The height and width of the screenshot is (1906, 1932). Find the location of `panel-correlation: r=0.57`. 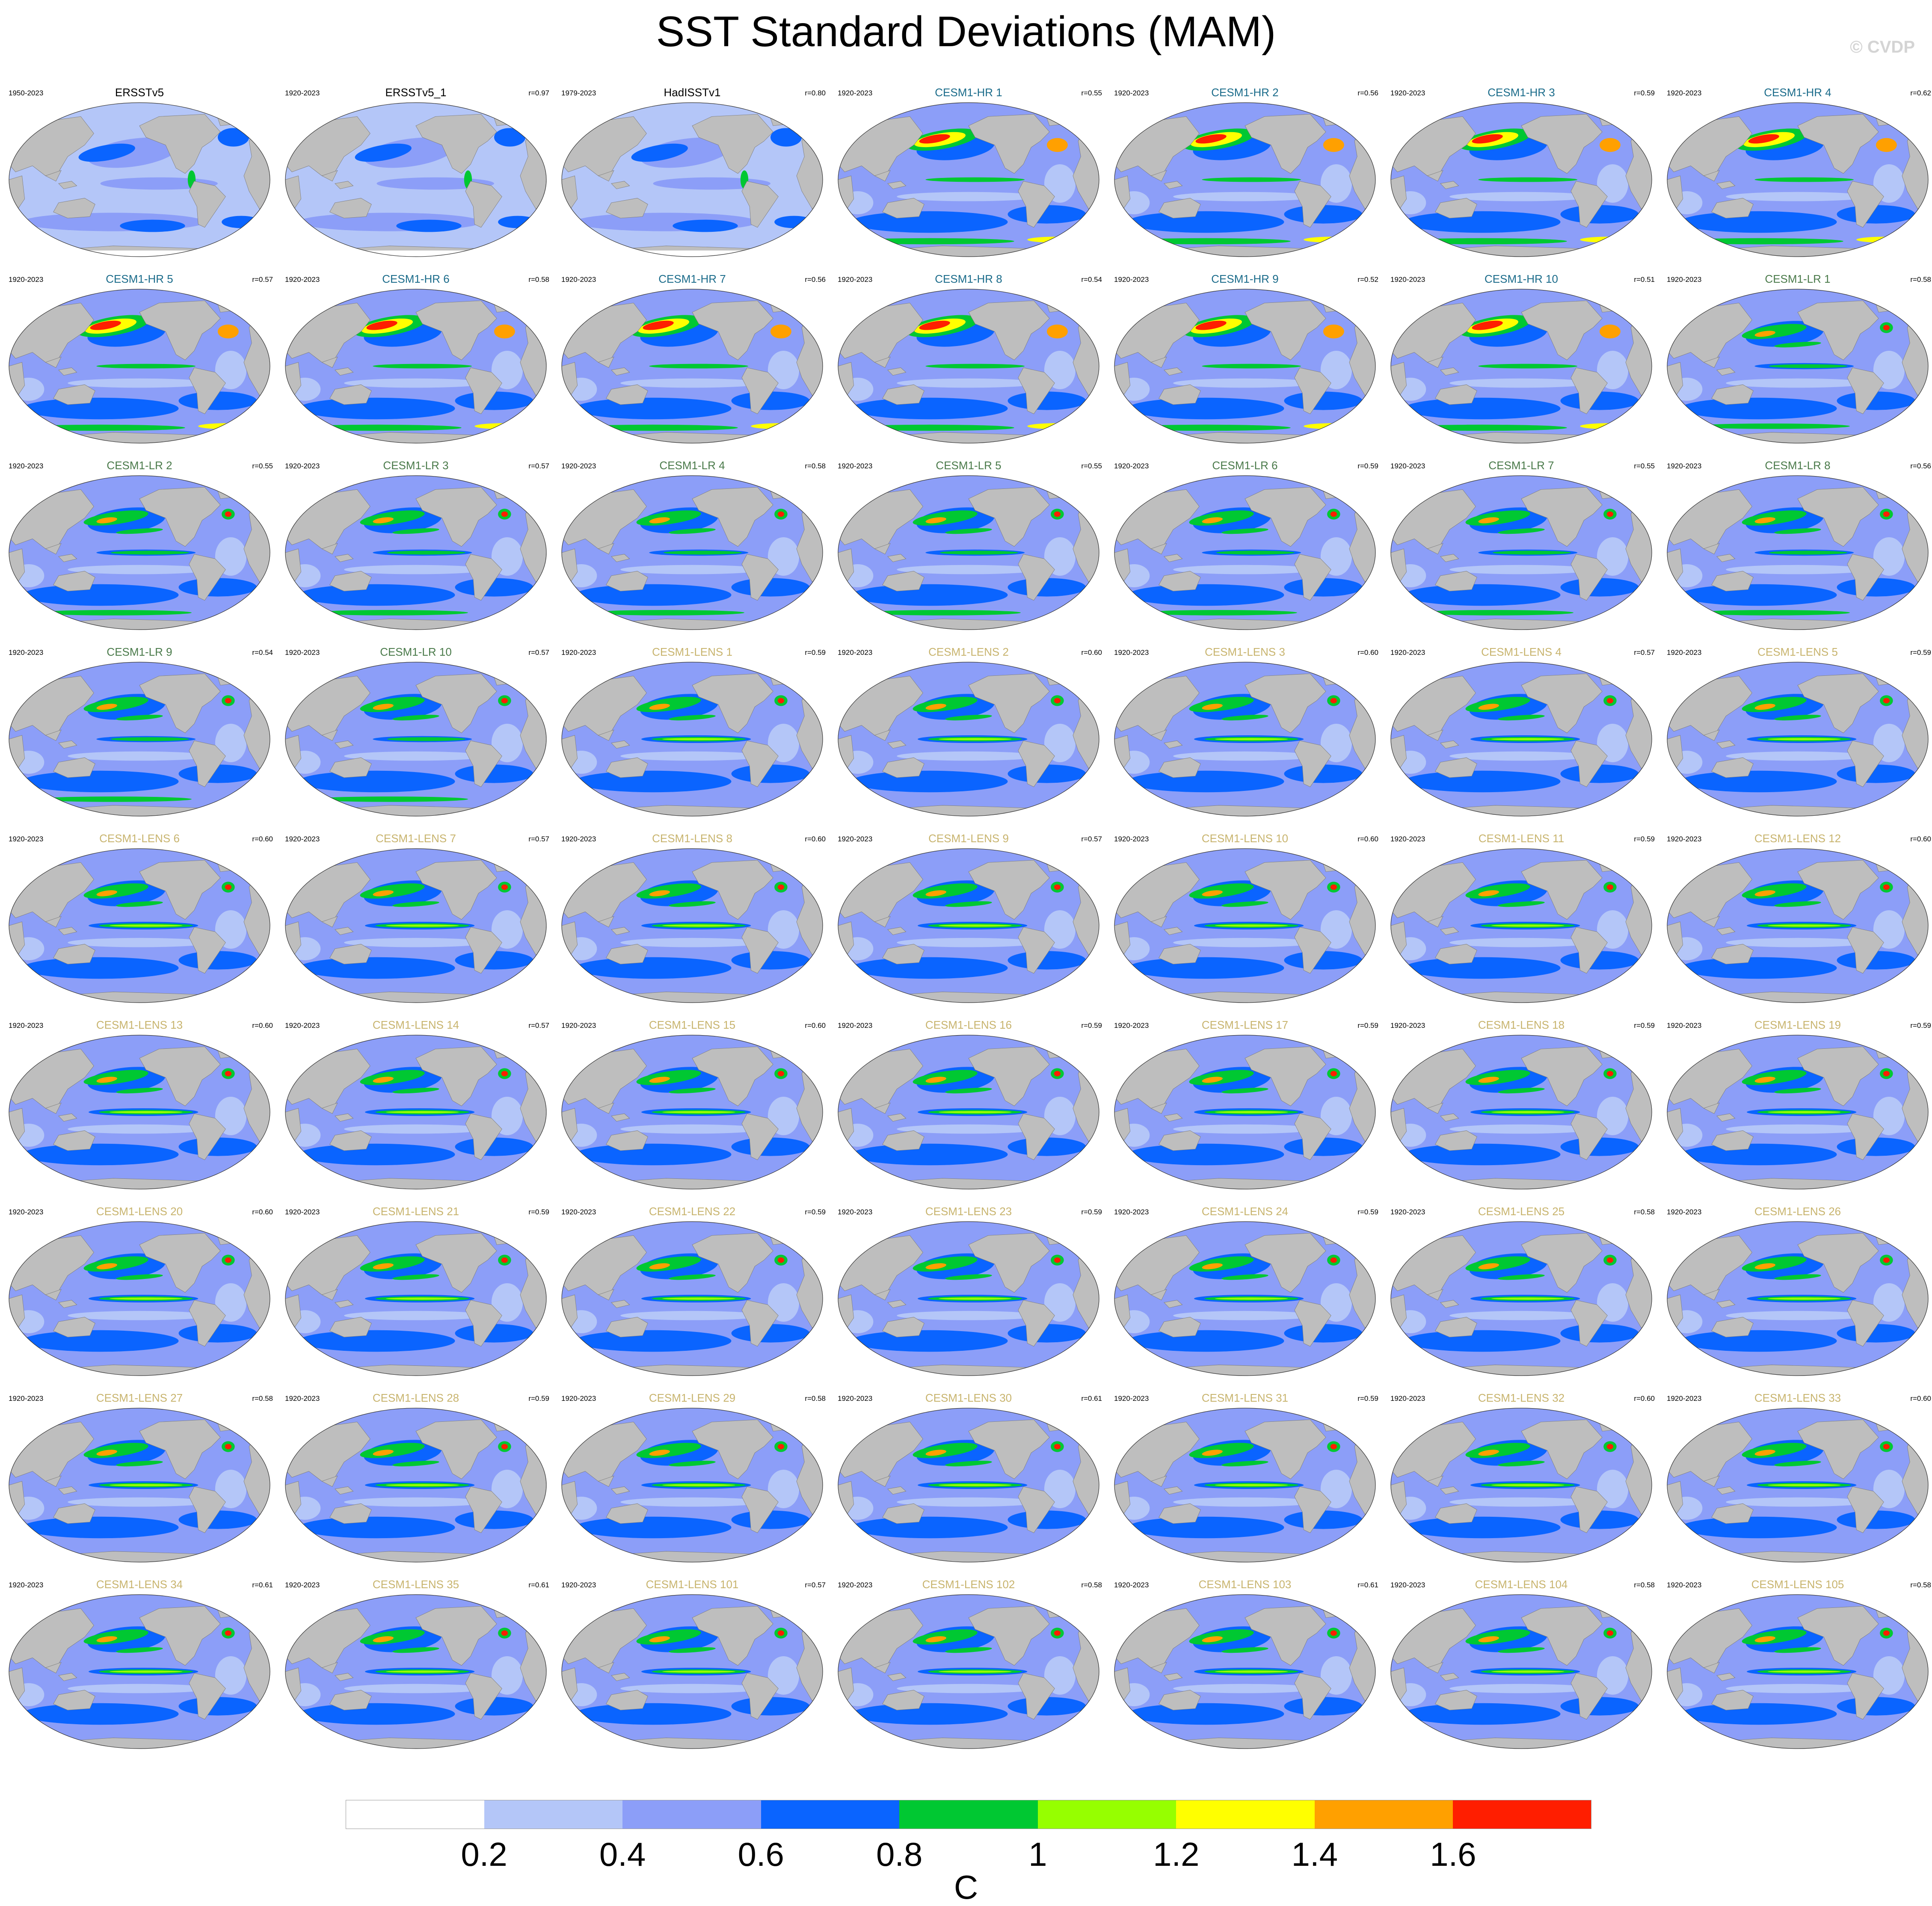

panel-correlation: r=0.57 is located at coordinates (1091, 839).